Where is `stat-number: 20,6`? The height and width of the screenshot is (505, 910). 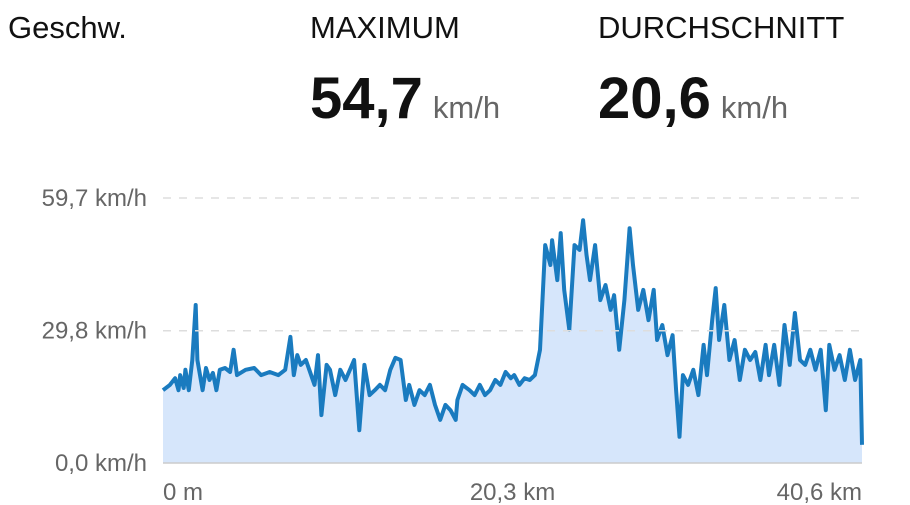
stat-number: 20,6 is located at coordinates (654, 98).